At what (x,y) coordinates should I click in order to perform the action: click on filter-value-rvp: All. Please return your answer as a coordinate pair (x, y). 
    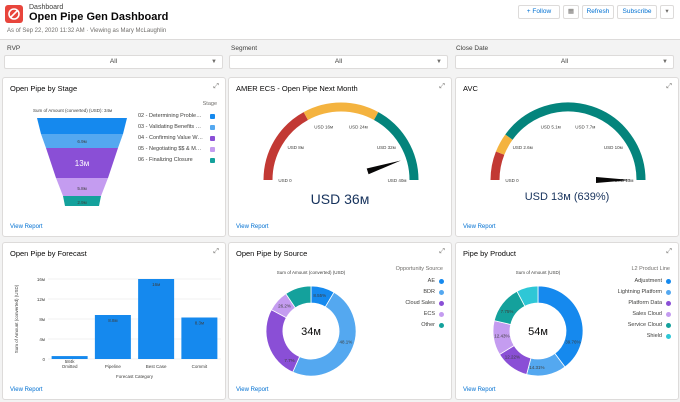
    Looking at the image, I should click on (113, 61).